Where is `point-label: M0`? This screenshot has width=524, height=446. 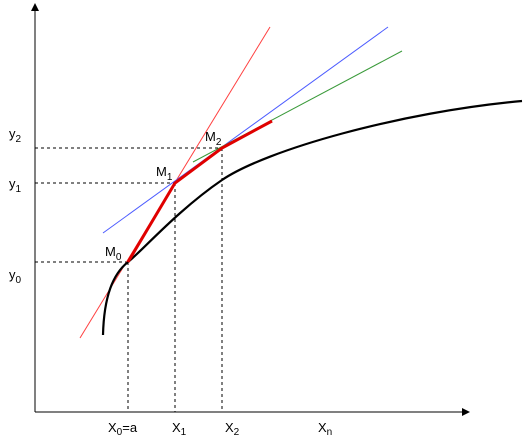
point-label: M0 is located at coordinates (113, 253).